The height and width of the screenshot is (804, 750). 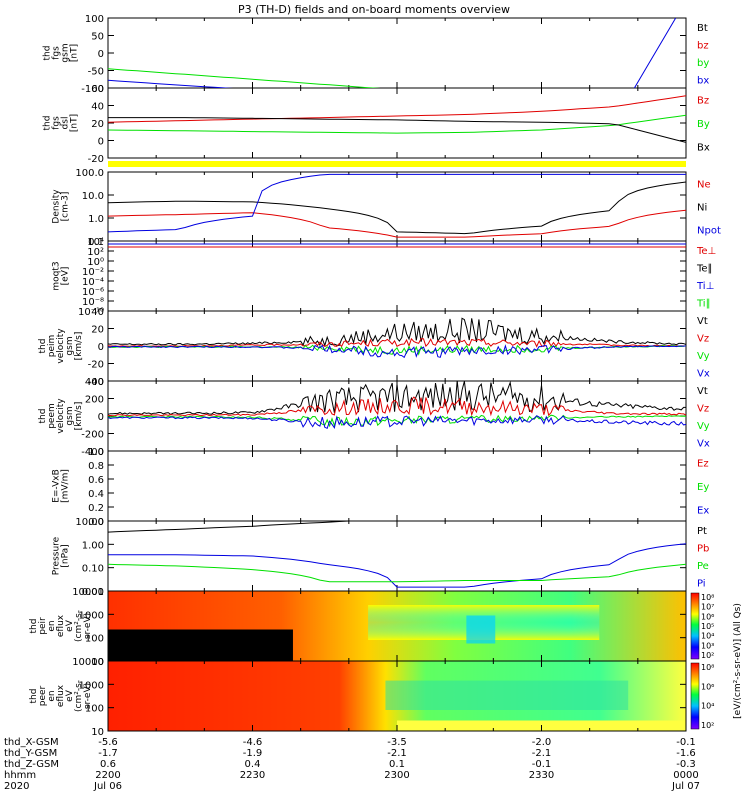 I want to click on ylabel-group: thd peem velocity gsm [km/s], so click(x=61, y=416).